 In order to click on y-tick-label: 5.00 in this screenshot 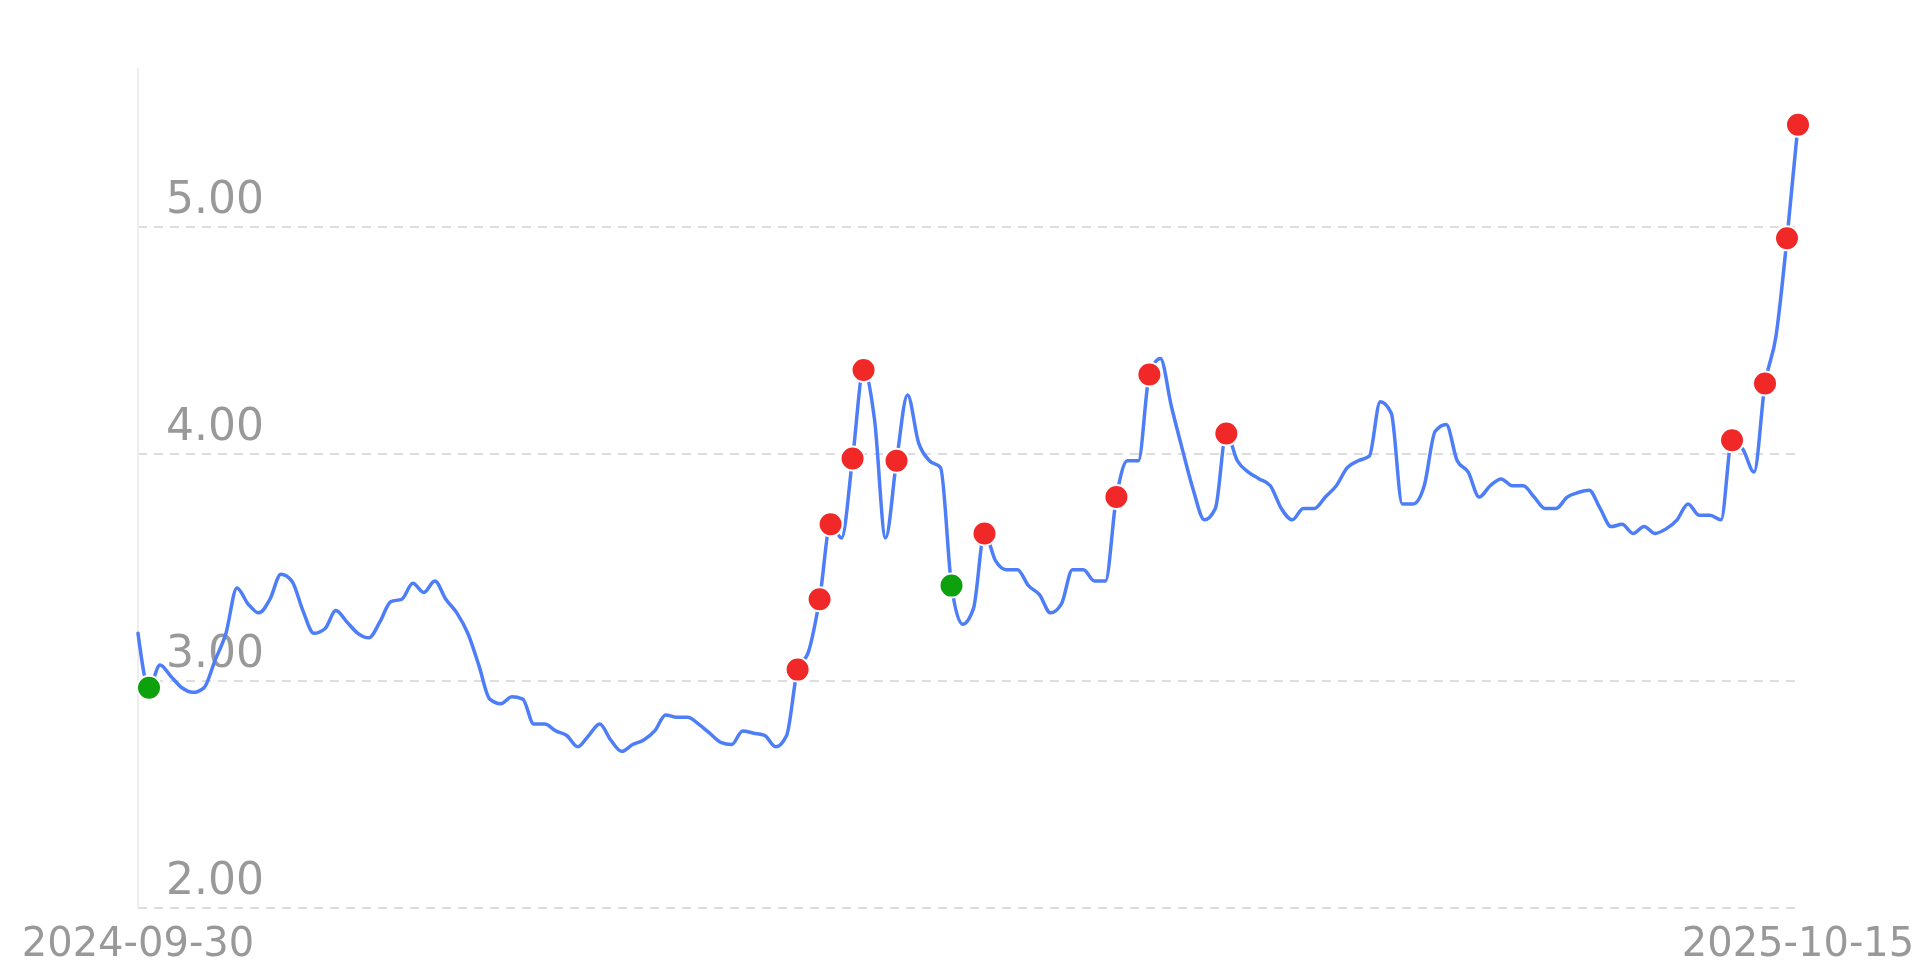, I will do `click(215, 197)`.